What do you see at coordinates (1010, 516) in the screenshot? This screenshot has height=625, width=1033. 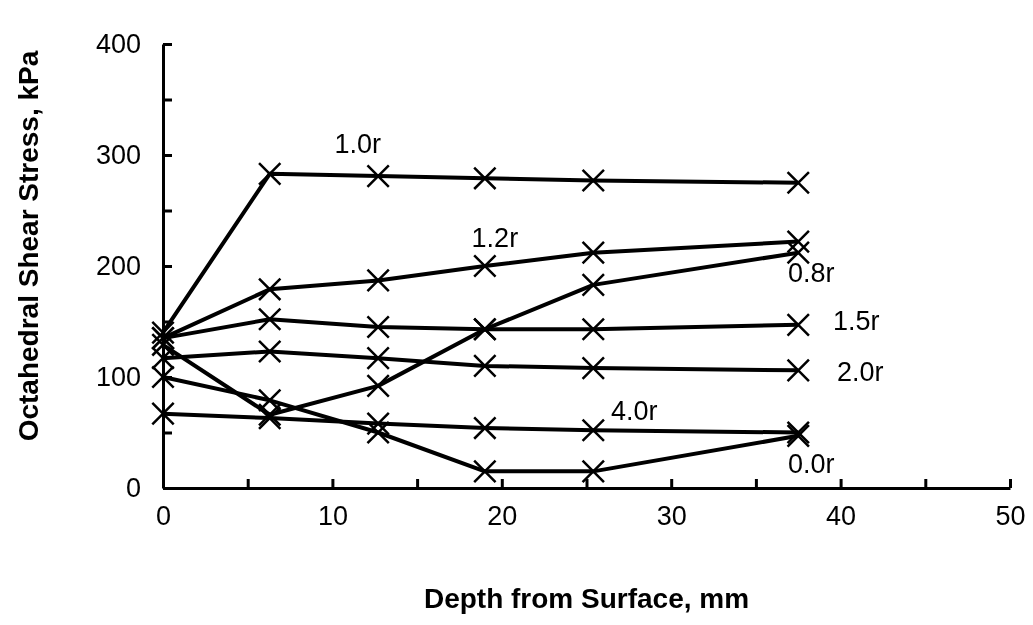 I see `x-tick-label: 50` at bounding box center [1010, 516].